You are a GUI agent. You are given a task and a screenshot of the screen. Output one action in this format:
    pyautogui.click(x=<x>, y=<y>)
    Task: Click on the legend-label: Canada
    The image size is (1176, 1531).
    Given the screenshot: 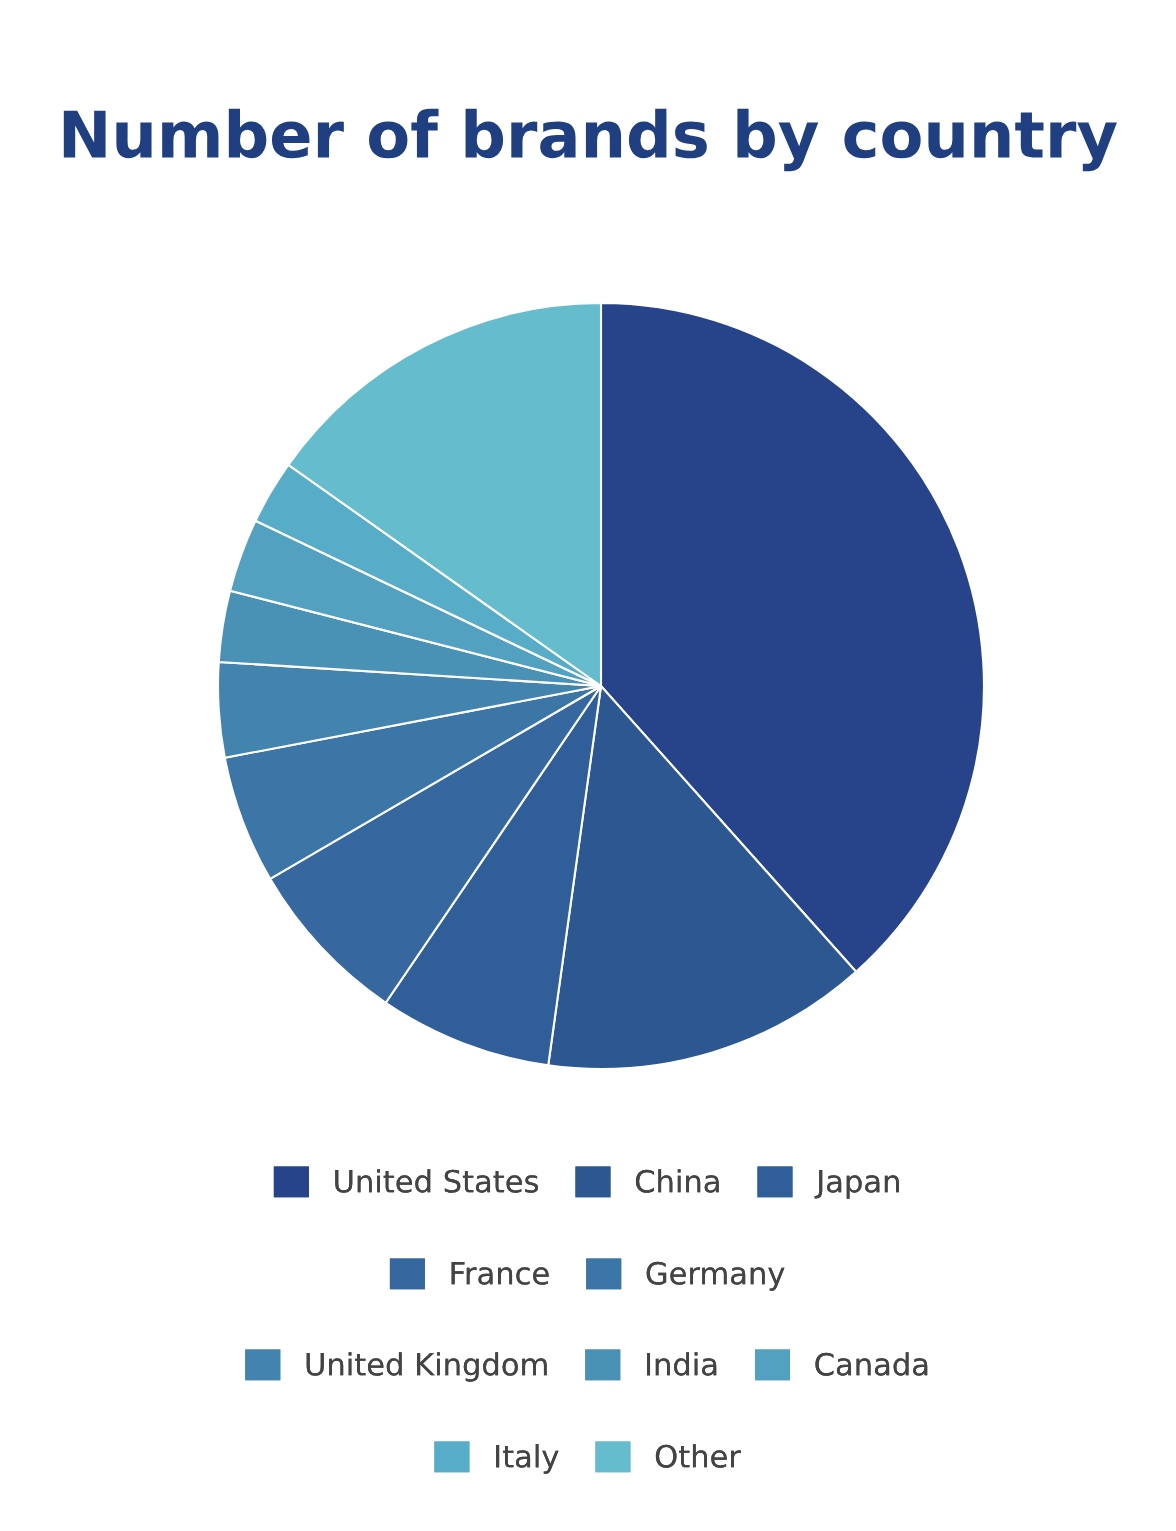 What is the action you would take?
    pyautogui.click(x=871, y=1364)
    